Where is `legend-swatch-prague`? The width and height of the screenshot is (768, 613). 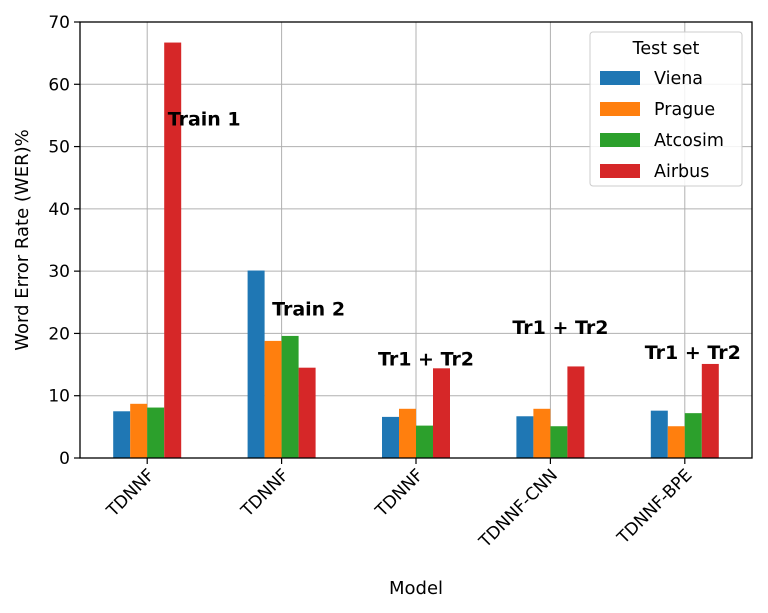
legend-swatch-prague is located at coordinates (620, 109).